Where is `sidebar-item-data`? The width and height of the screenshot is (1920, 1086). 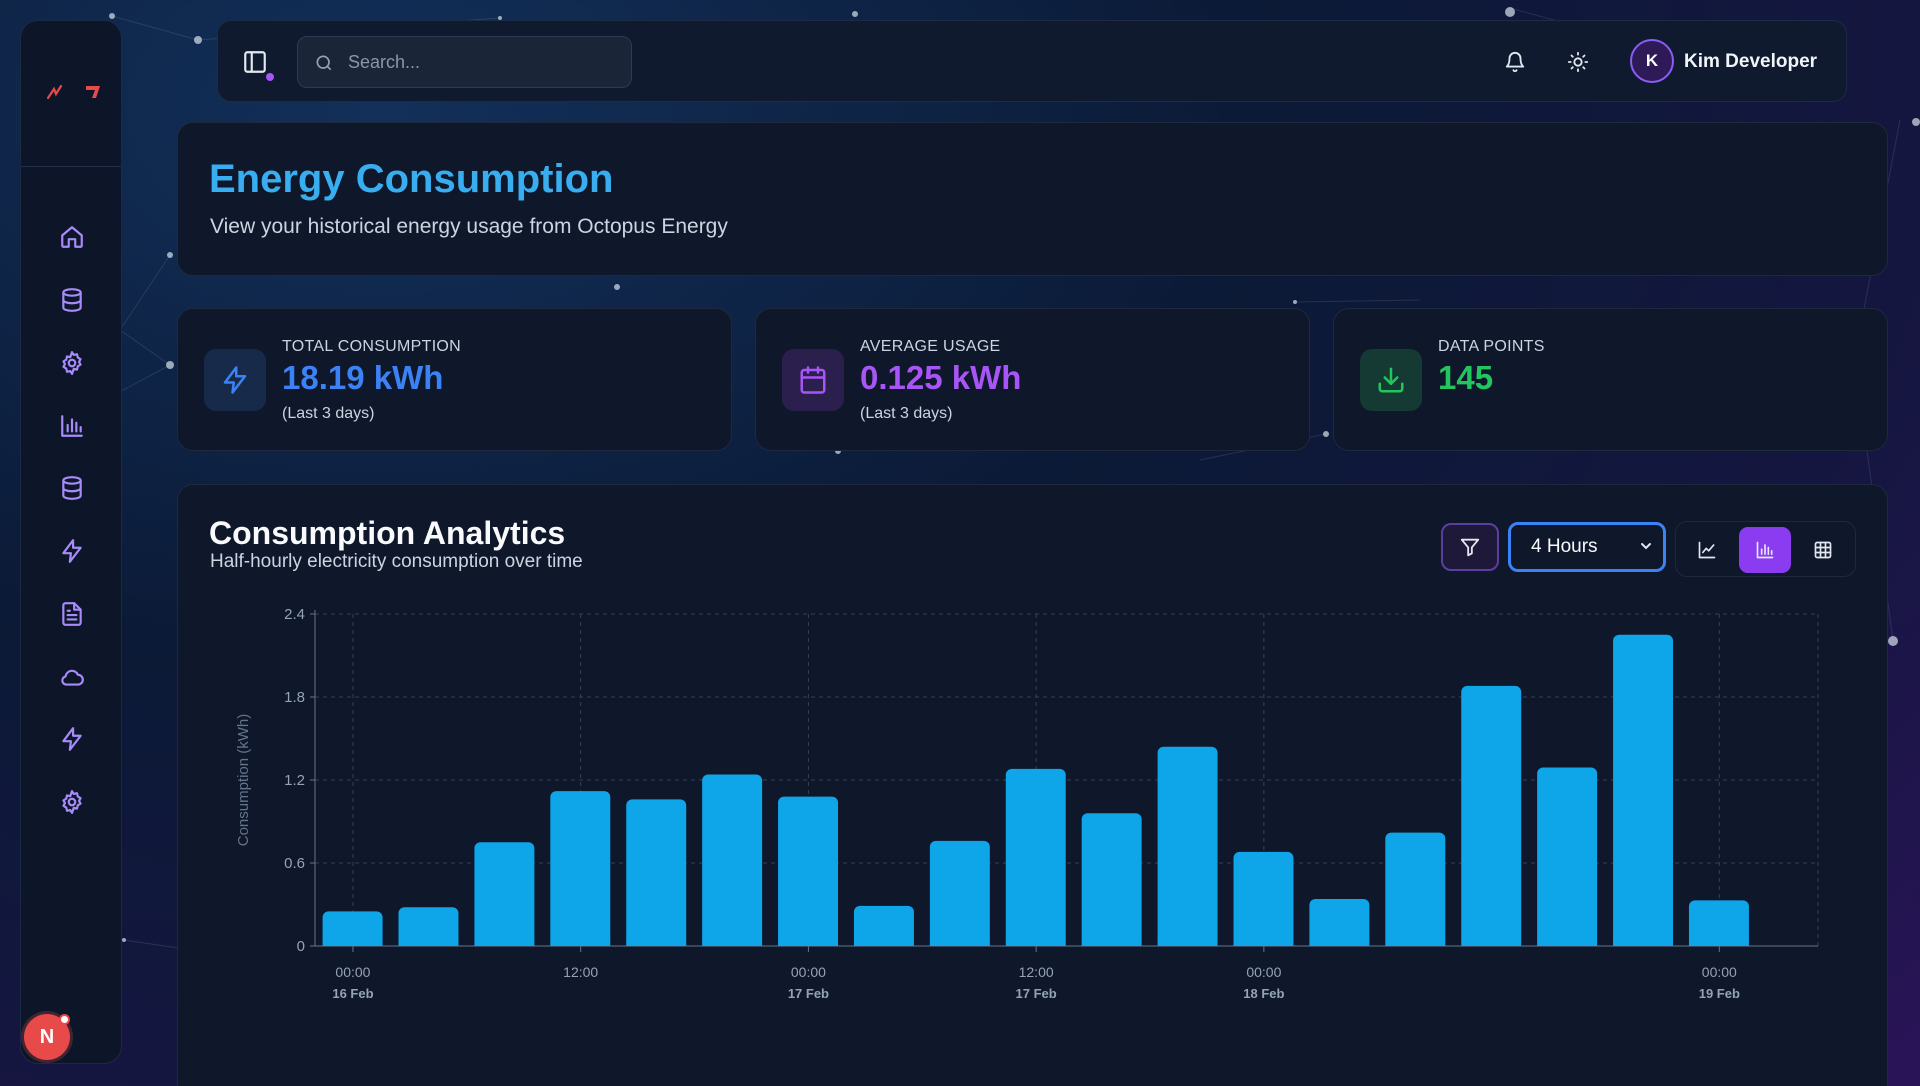
sidebar-item-data is located at coordinates (72, 488).